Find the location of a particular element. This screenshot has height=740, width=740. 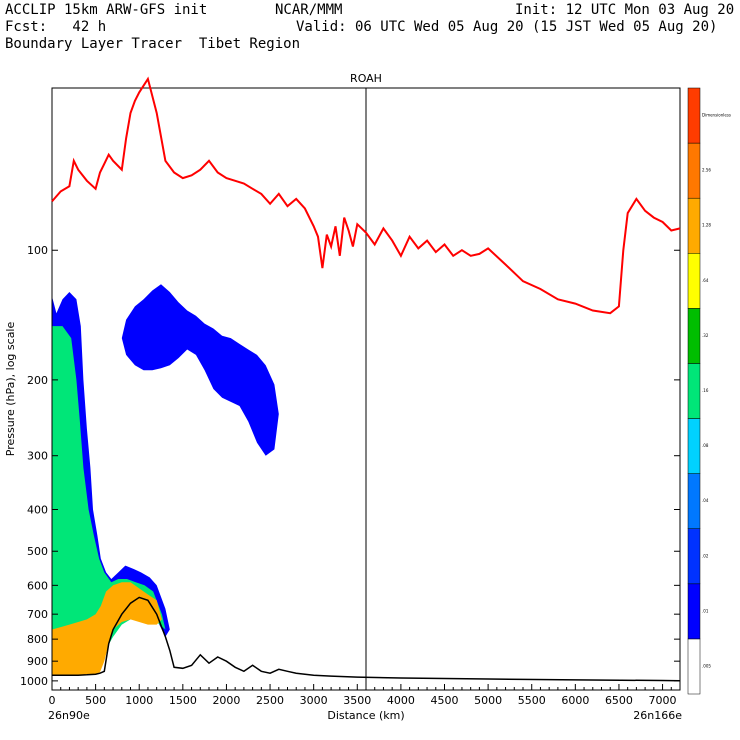

header-line1-right: Init: 12 UTC Mon 03 Aug 20 is located at coordinates (625, 10).